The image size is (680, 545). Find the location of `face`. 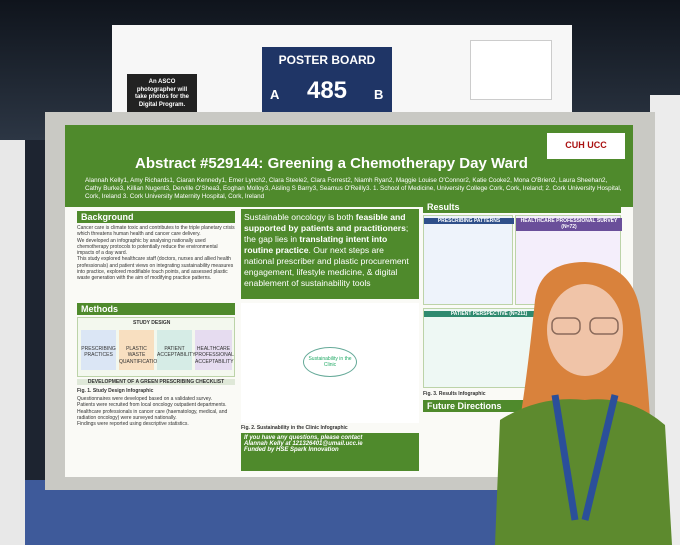

face is located at coordinates (585, 330).